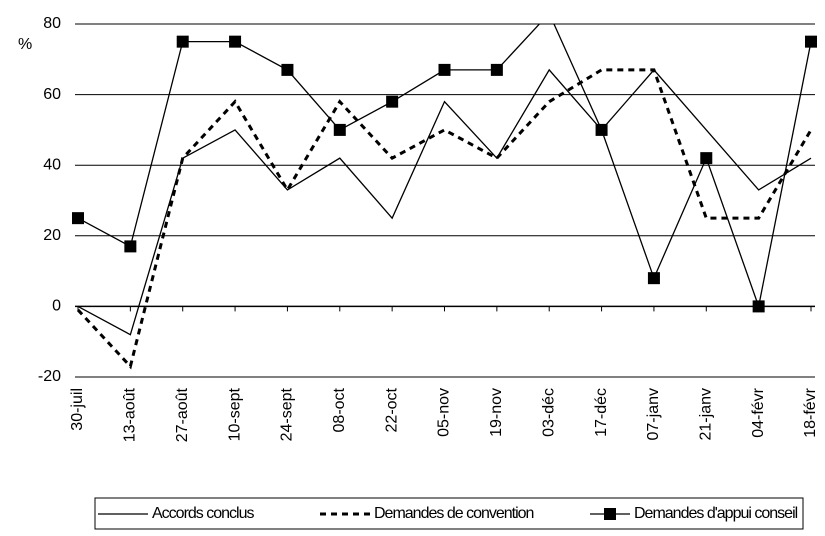 This screenshot has width=825, height=536. Describe the element at coordinates (130, 414) in the screenshot. I see `x-tick-label: 13-août` at that location.